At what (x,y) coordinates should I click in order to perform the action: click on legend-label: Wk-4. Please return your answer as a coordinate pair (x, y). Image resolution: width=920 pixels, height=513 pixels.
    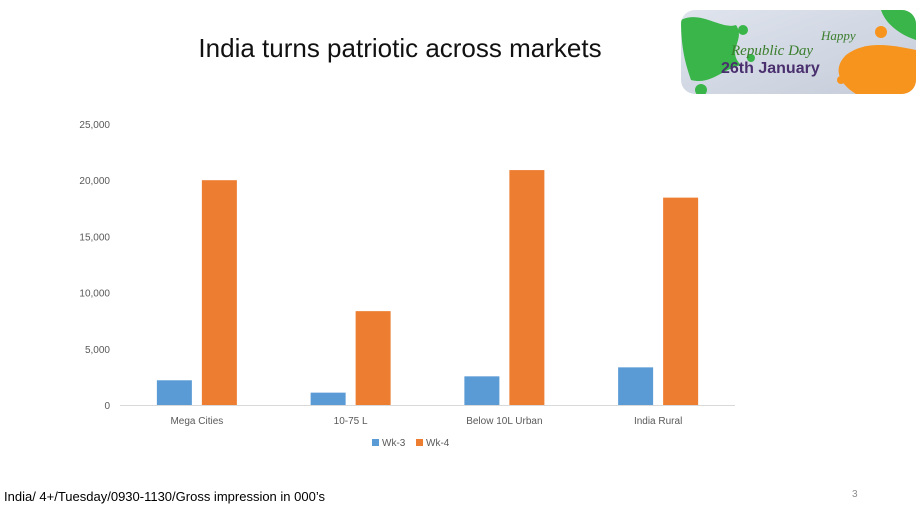
    Looking at the image, I should click on (438, 443).